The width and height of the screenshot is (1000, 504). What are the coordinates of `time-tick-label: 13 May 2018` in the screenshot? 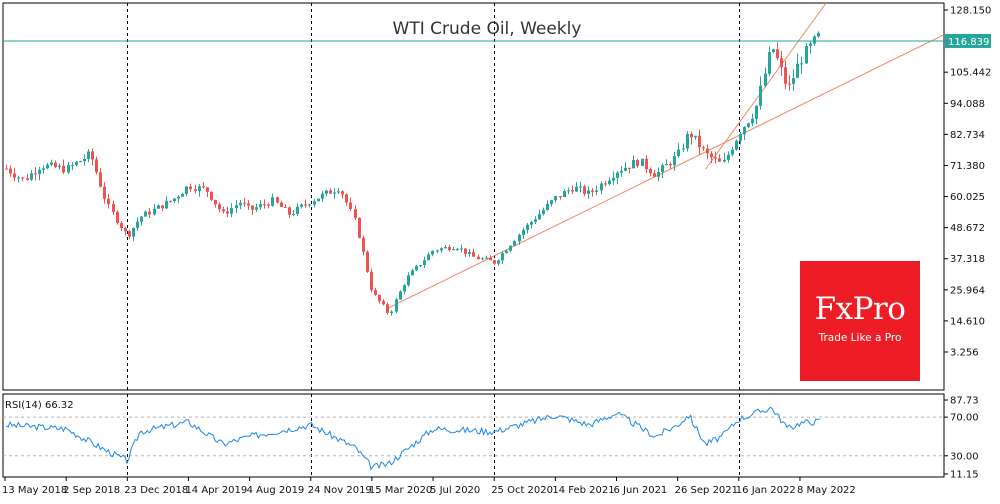 It's located at (34, 490).